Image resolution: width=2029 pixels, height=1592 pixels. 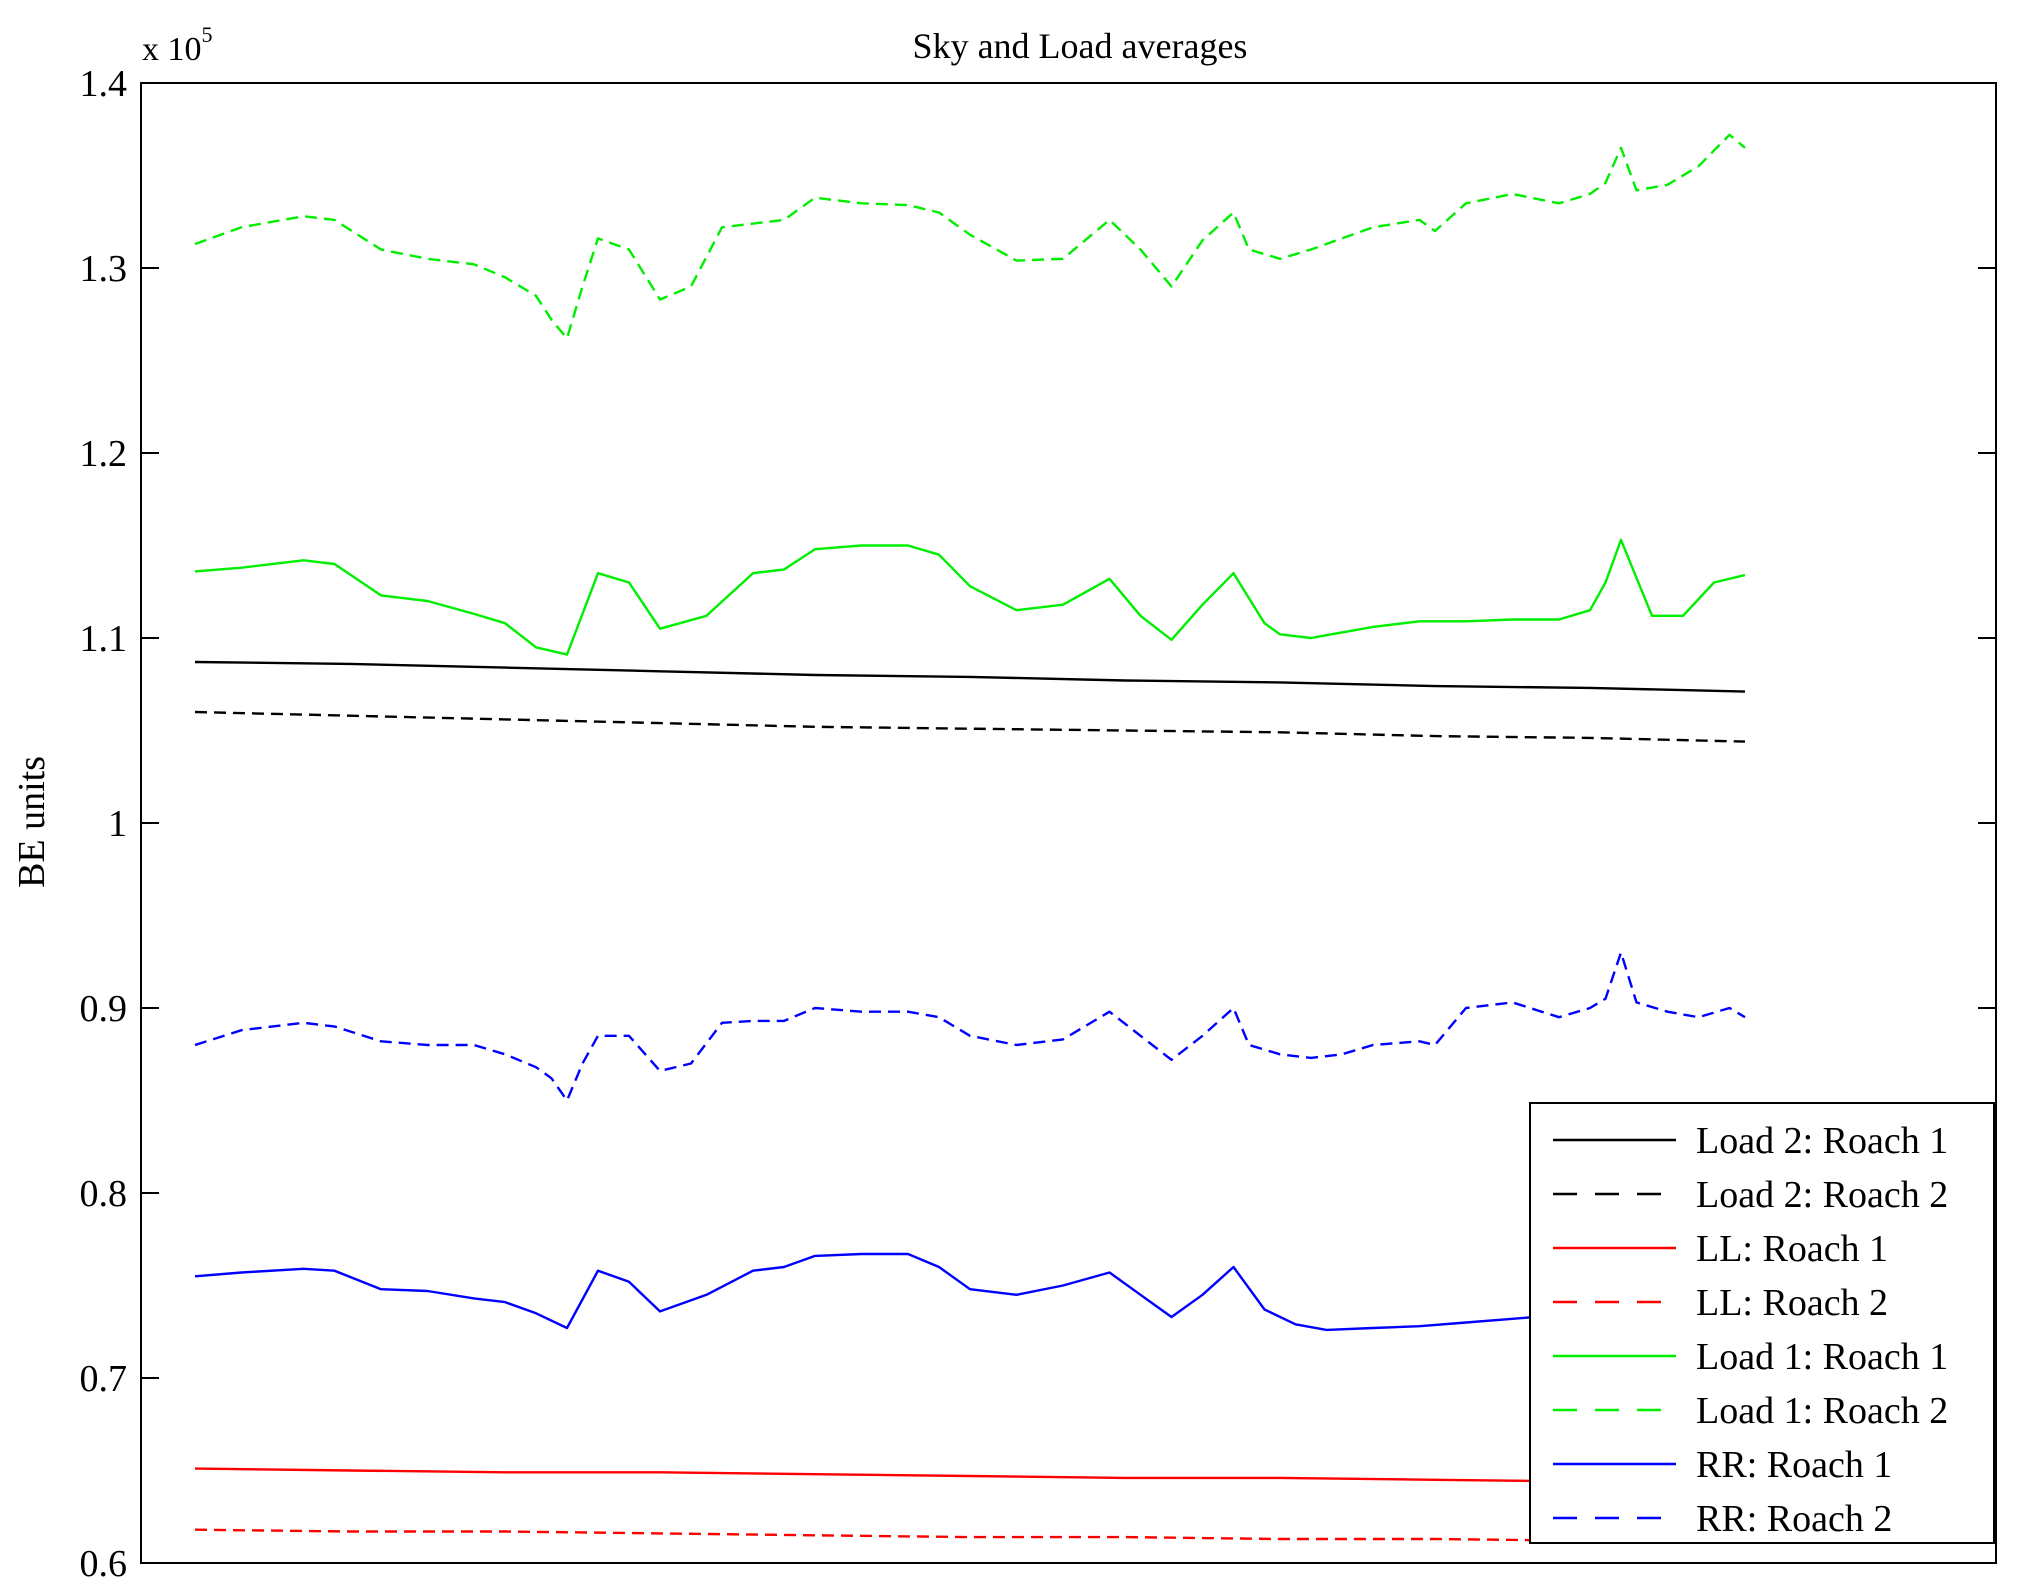 I want to click on y-tick-label-2: 0.8, so click(x=104, y=1194).